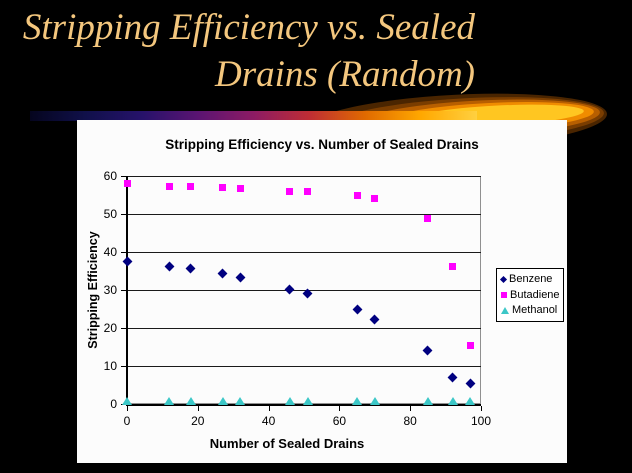  I want to click on slide-title-line2: Drains (Random), so click(344, 74).